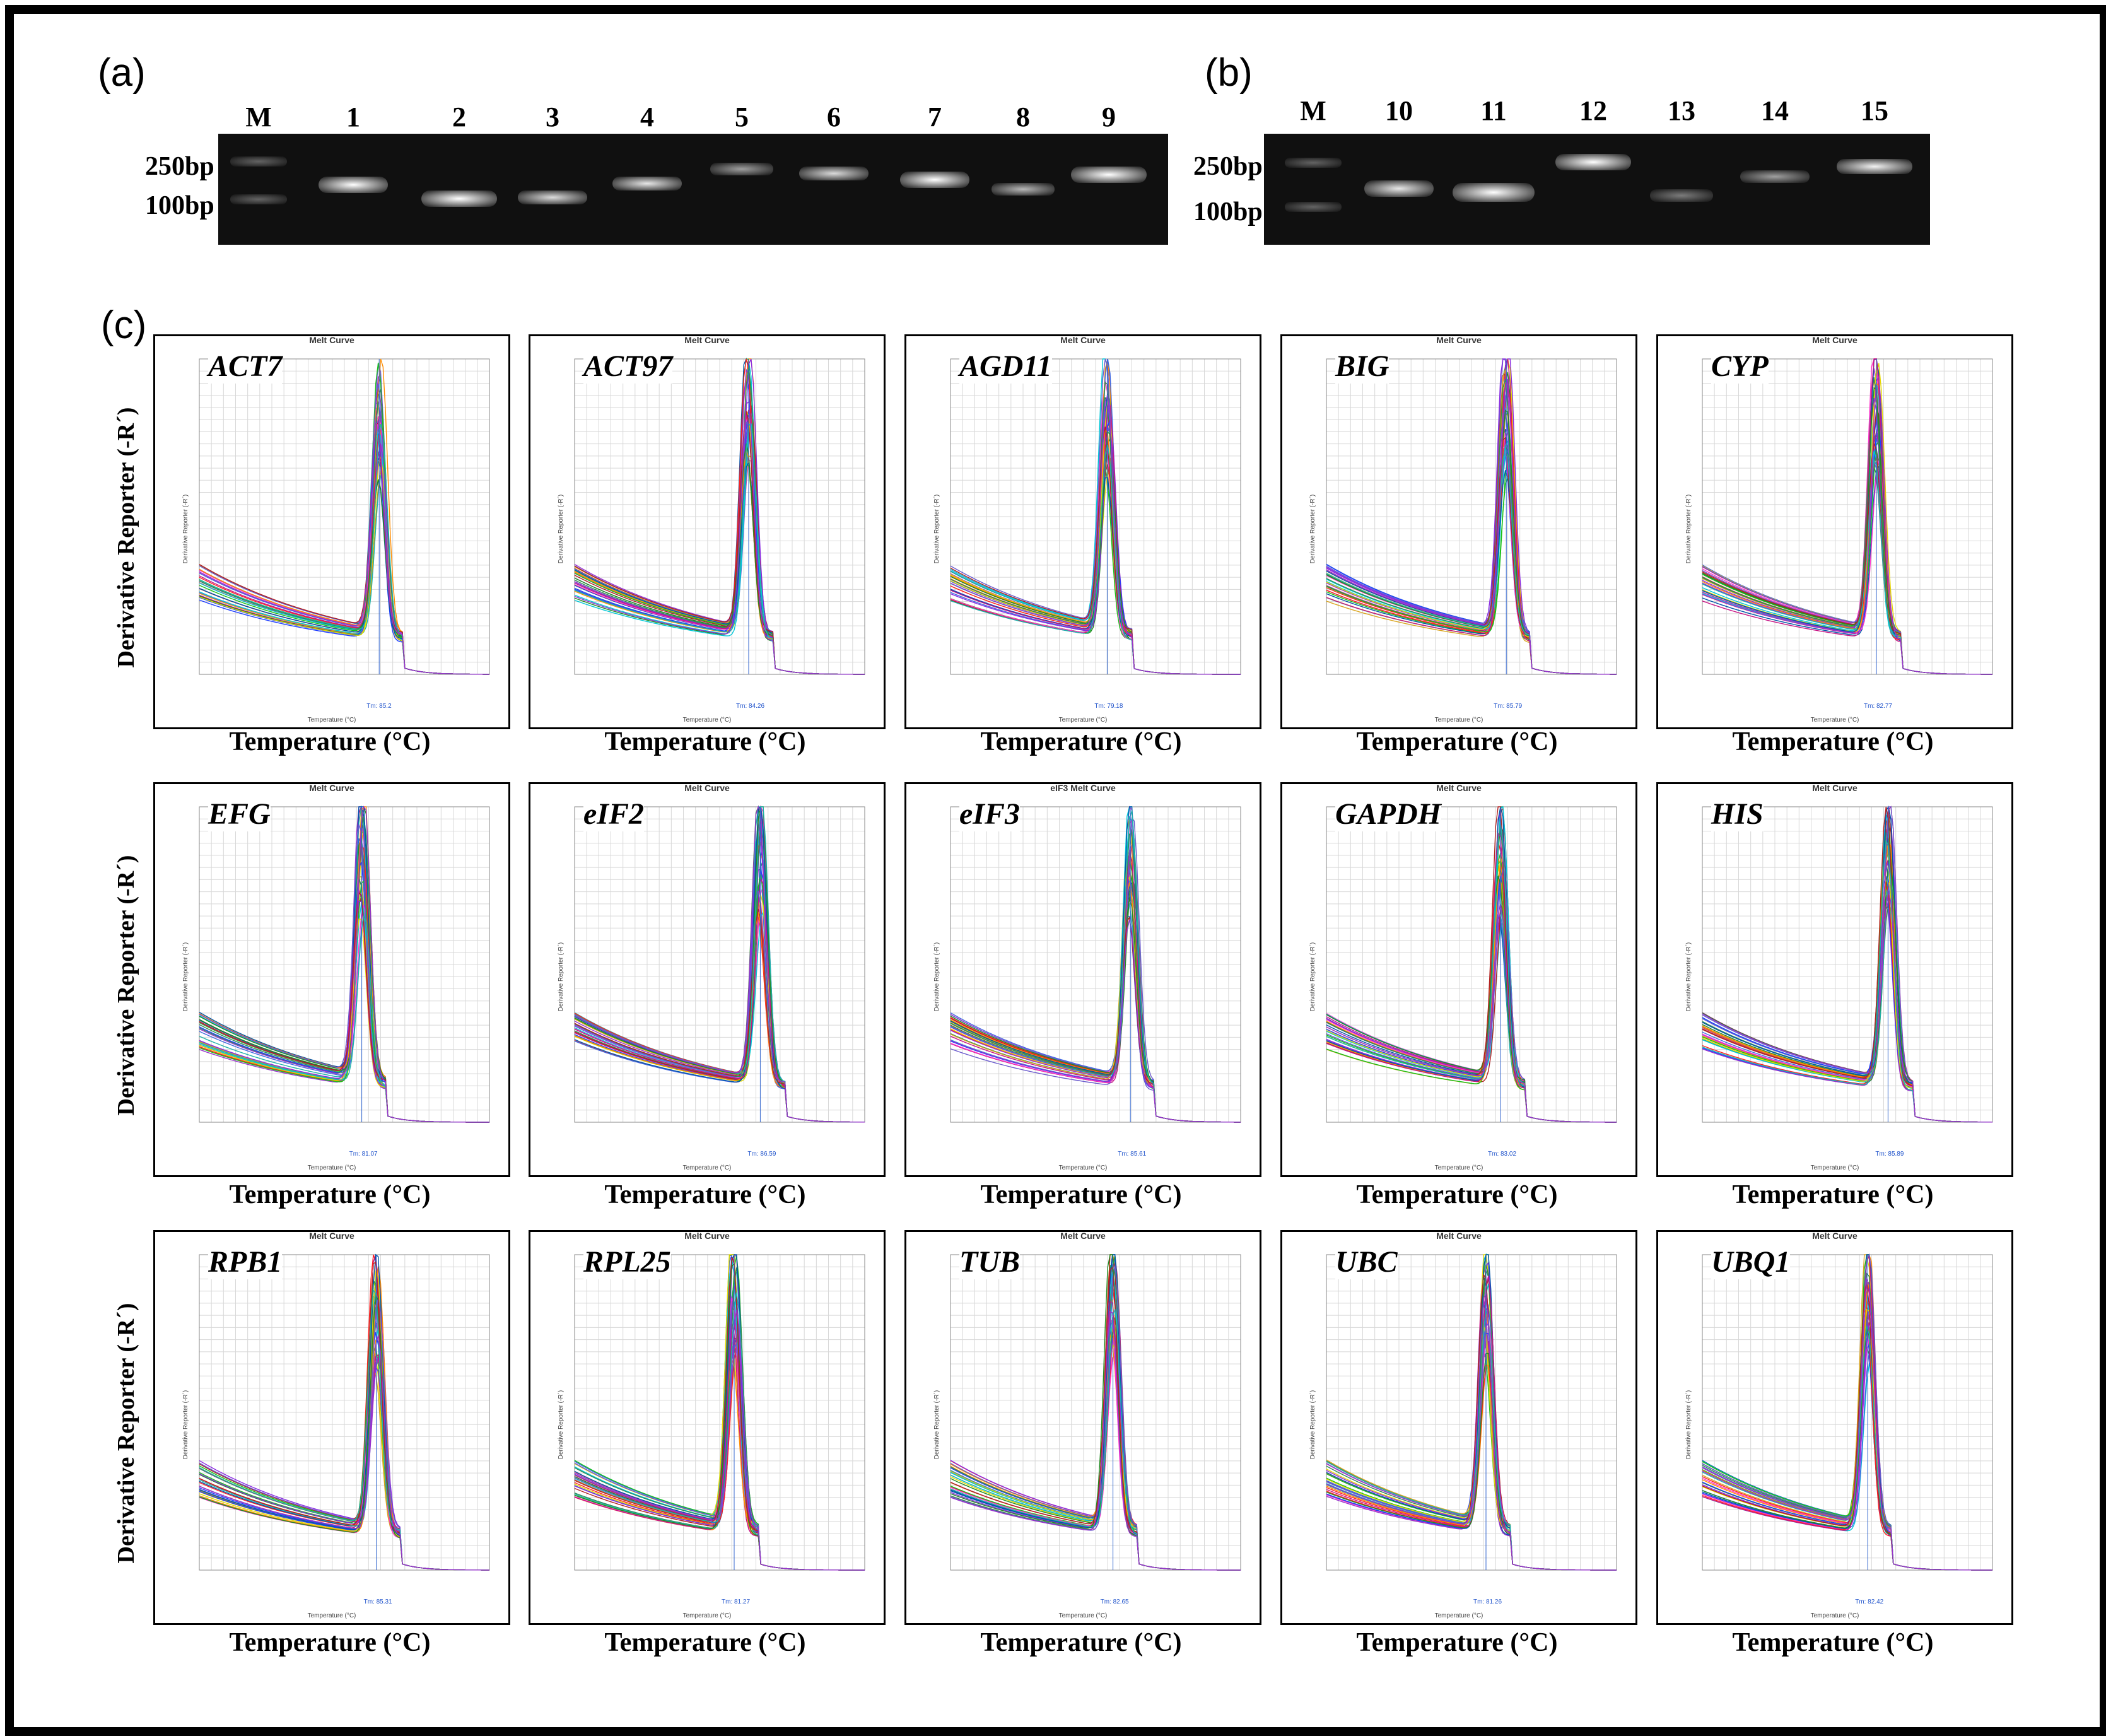 This screenshot has height=1736, width=2106. Describe the element at coordinates (179, 205) in the screenshot. I see `marker-100bp-a: 100bp` at that location.